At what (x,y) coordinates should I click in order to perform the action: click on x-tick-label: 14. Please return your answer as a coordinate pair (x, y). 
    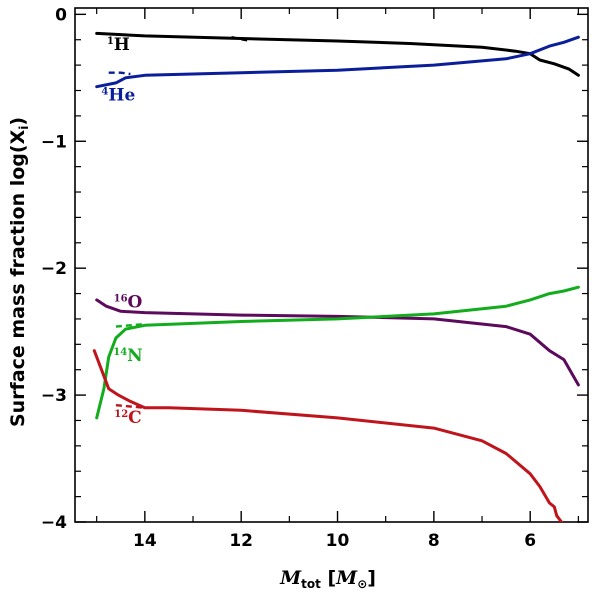
    Looking at the image, I should click on (145, 541).